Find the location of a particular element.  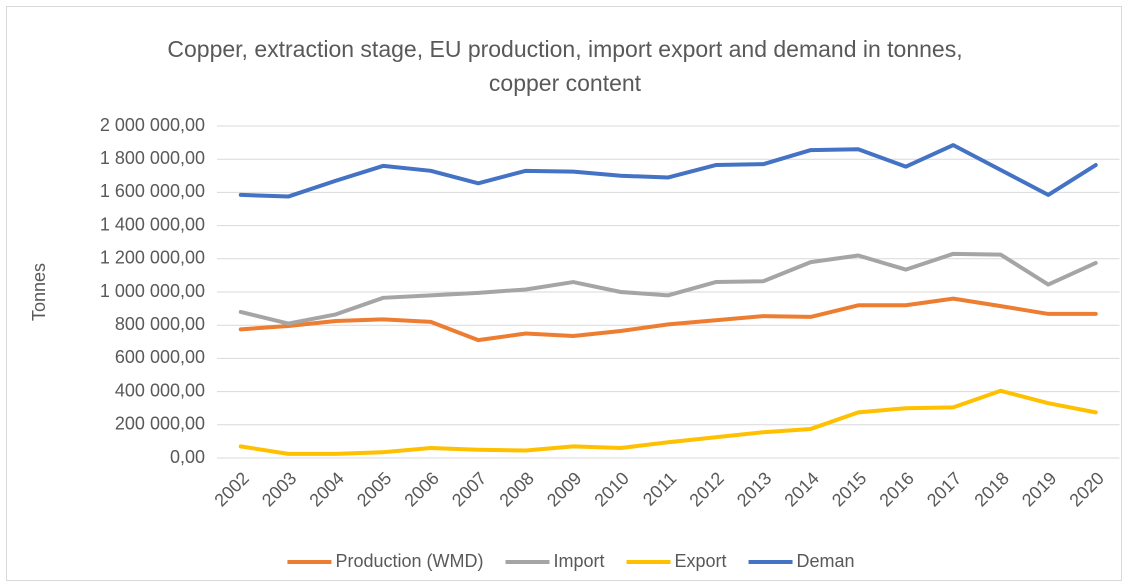

x-tick-label: 2003 is located at coordinates (279, 489).